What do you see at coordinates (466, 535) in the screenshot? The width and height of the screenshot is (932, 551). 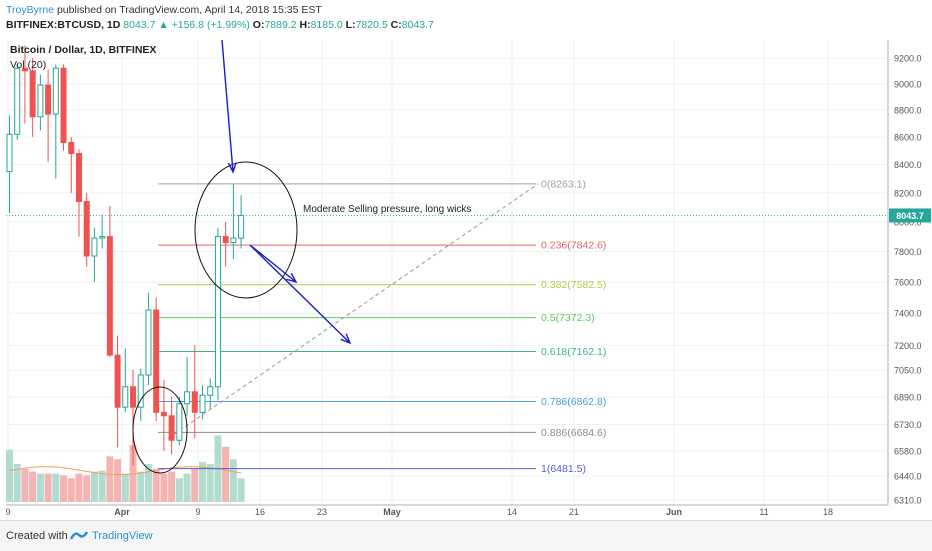 I see `footer: Created with TradingView` at bounding box center [466, 535].